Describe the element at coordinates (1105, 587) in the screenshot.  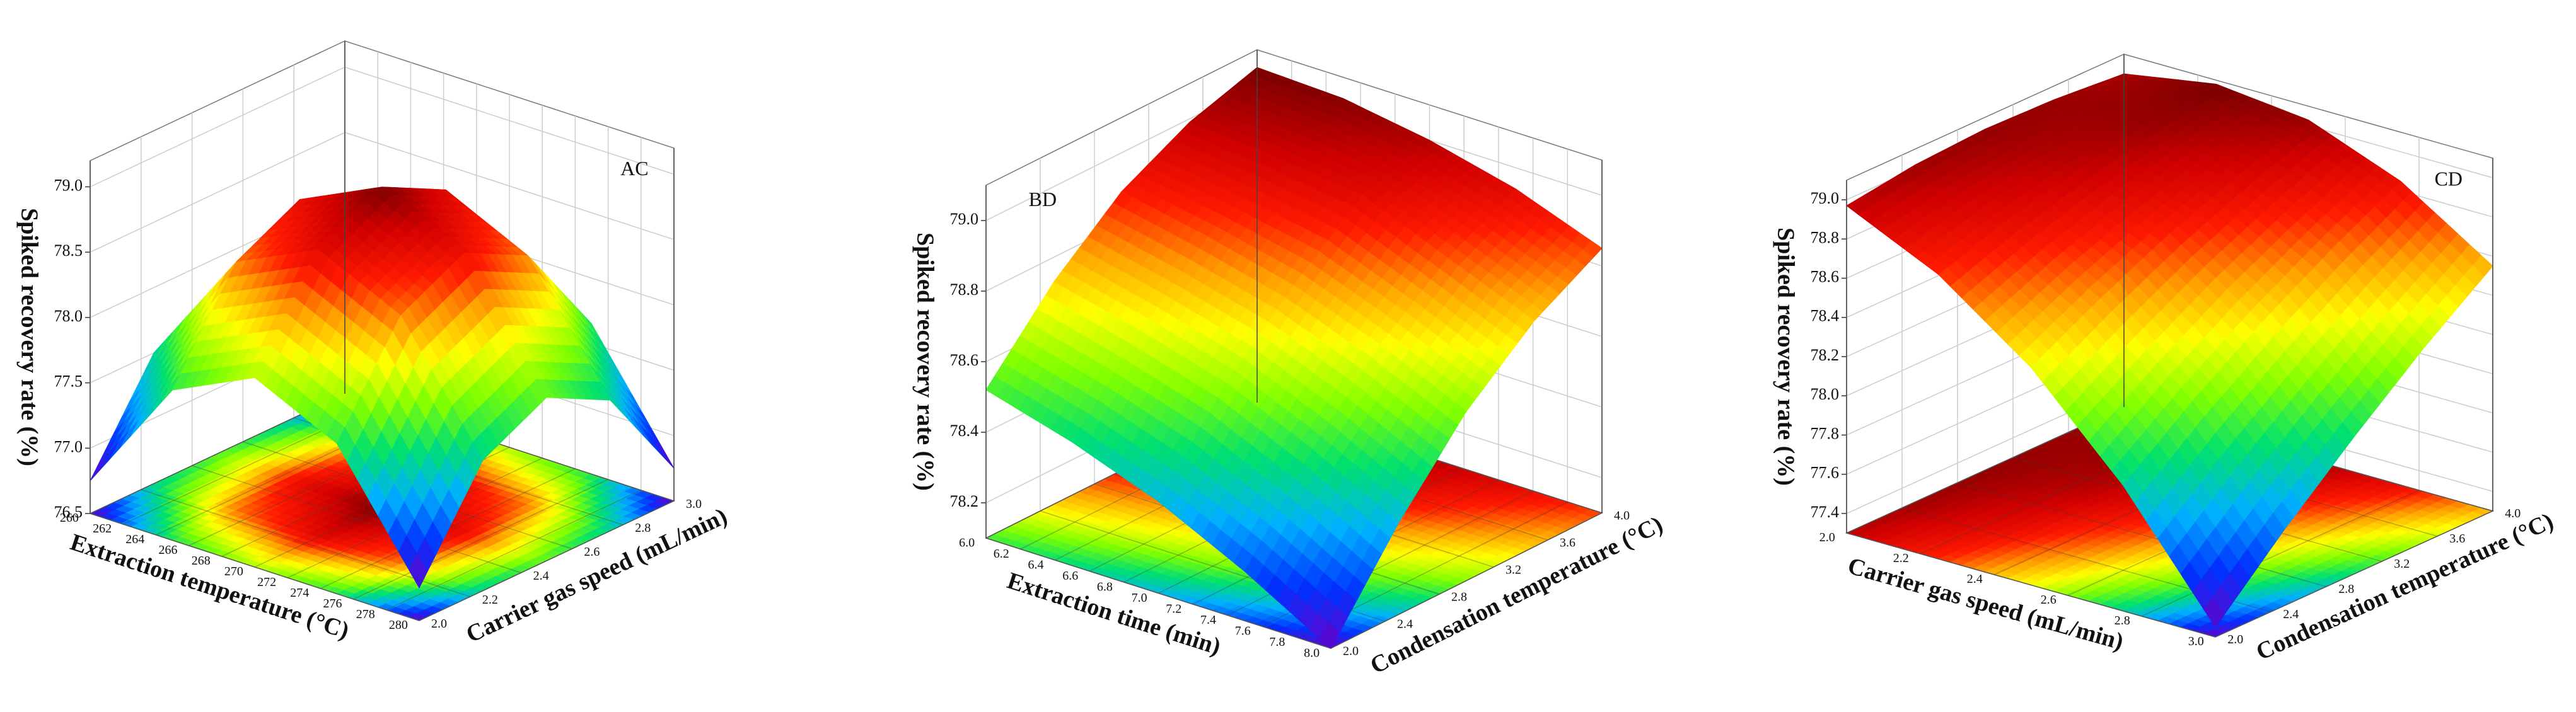
I see `x-tick-label: 6.8` at that location.